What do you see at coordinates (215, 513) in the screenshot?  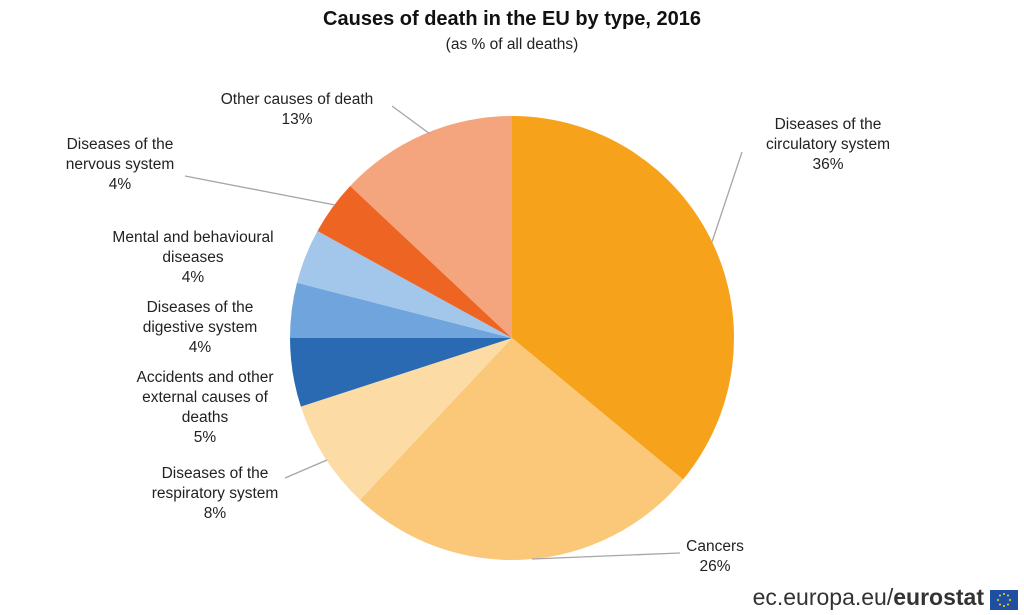 I see `value-label: 8%` at bounding box center [215, 513].